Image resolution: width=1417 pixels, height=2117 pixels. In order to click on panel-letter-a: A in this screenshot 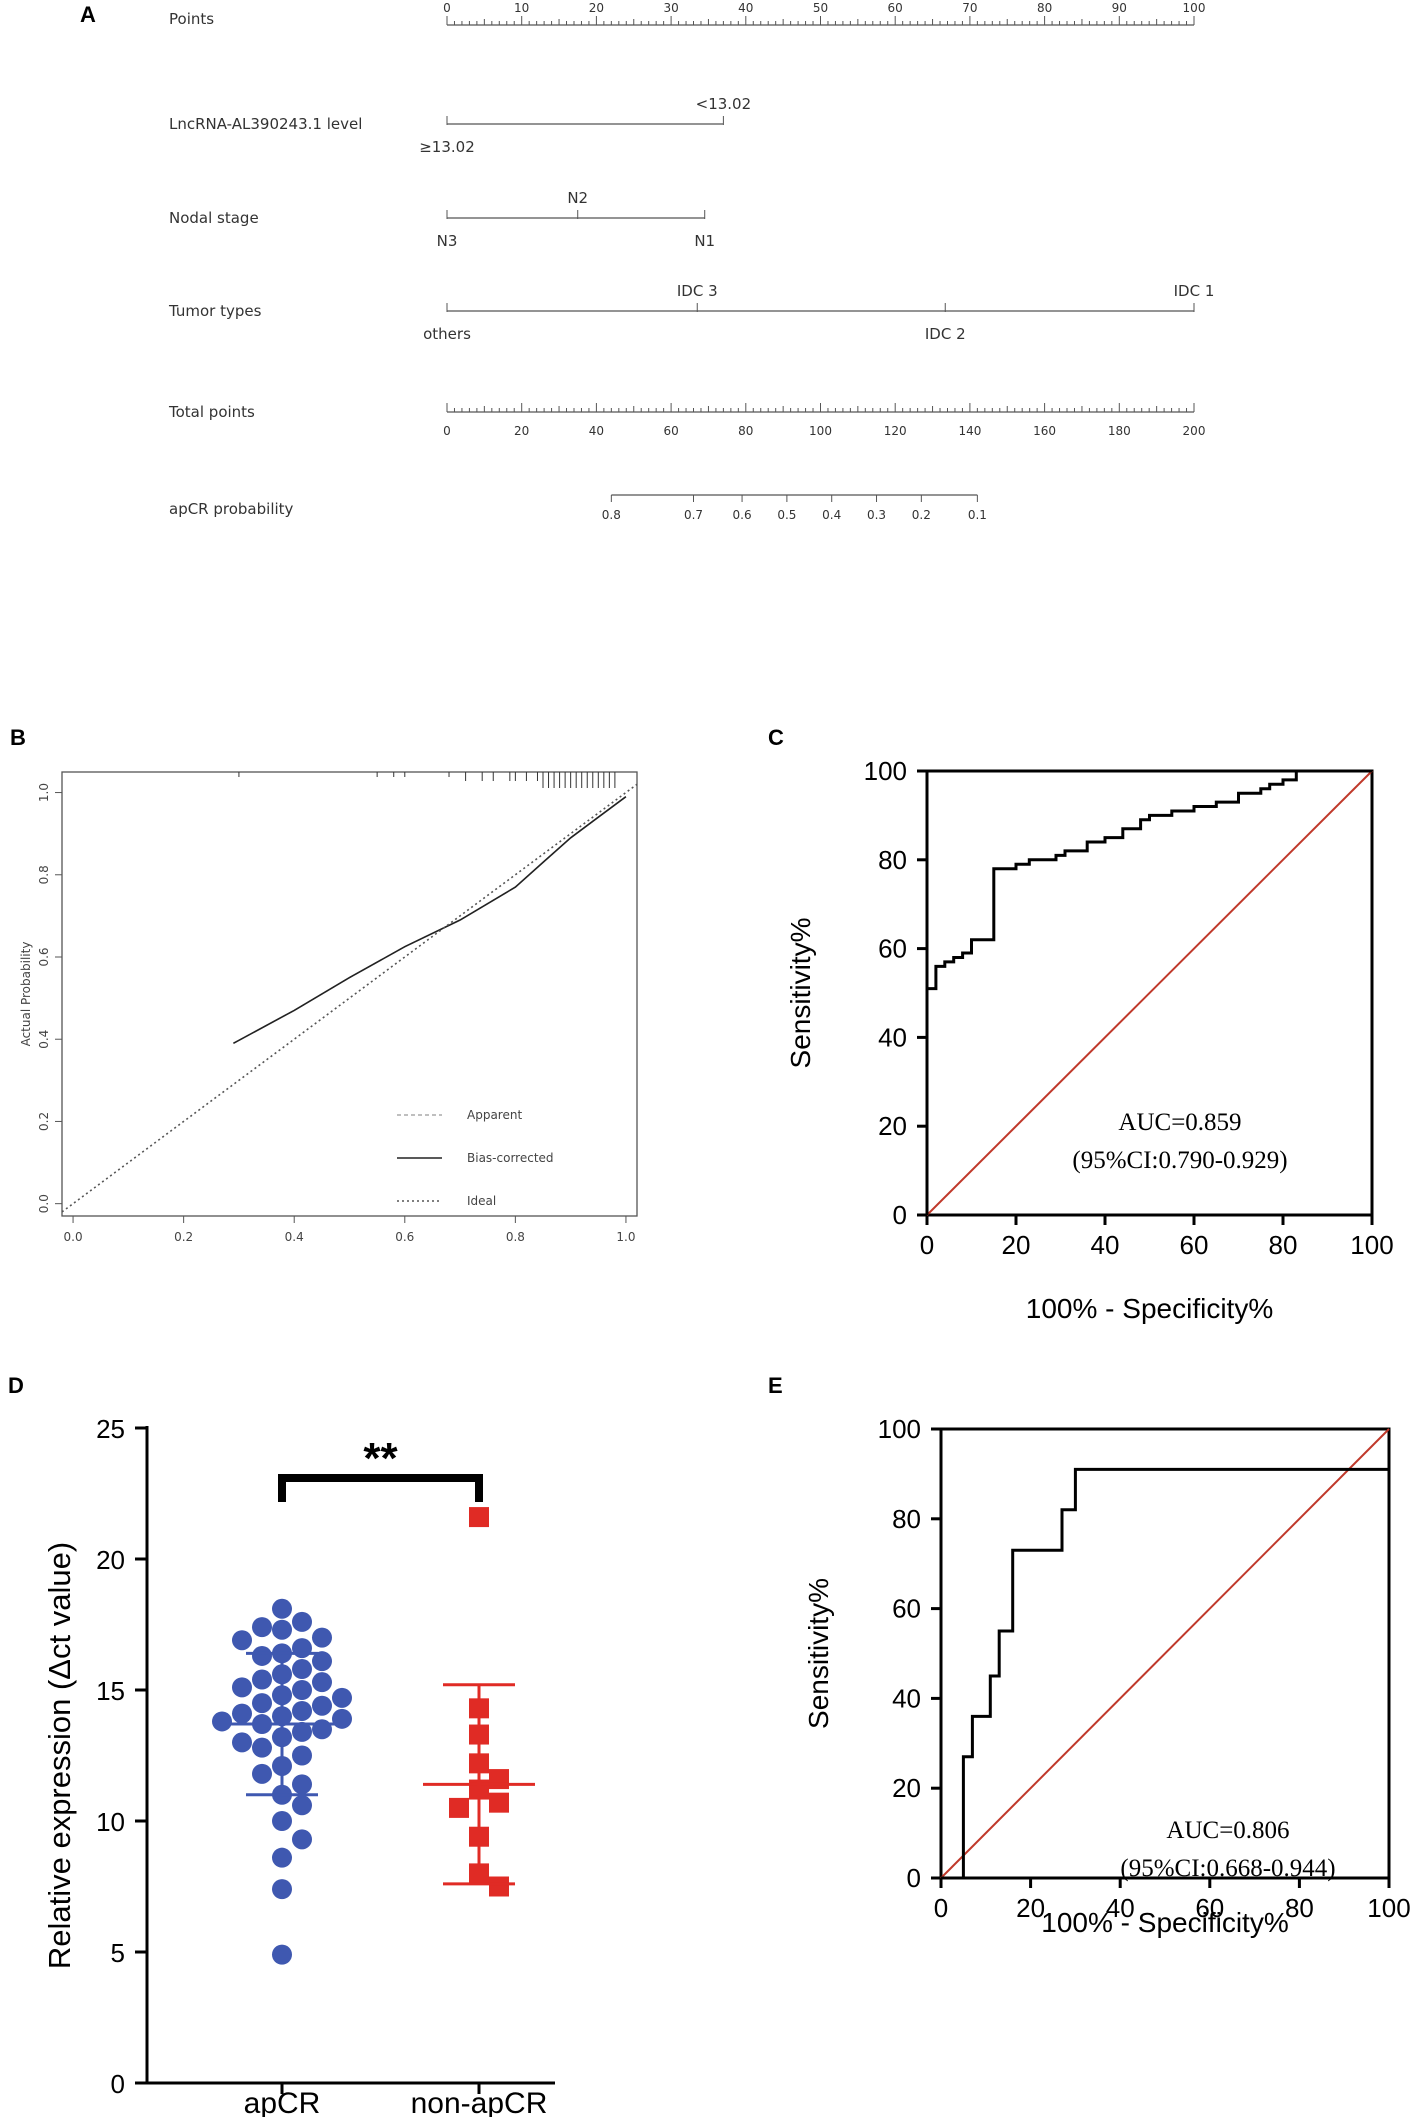, I will do `click(88, 14)`.